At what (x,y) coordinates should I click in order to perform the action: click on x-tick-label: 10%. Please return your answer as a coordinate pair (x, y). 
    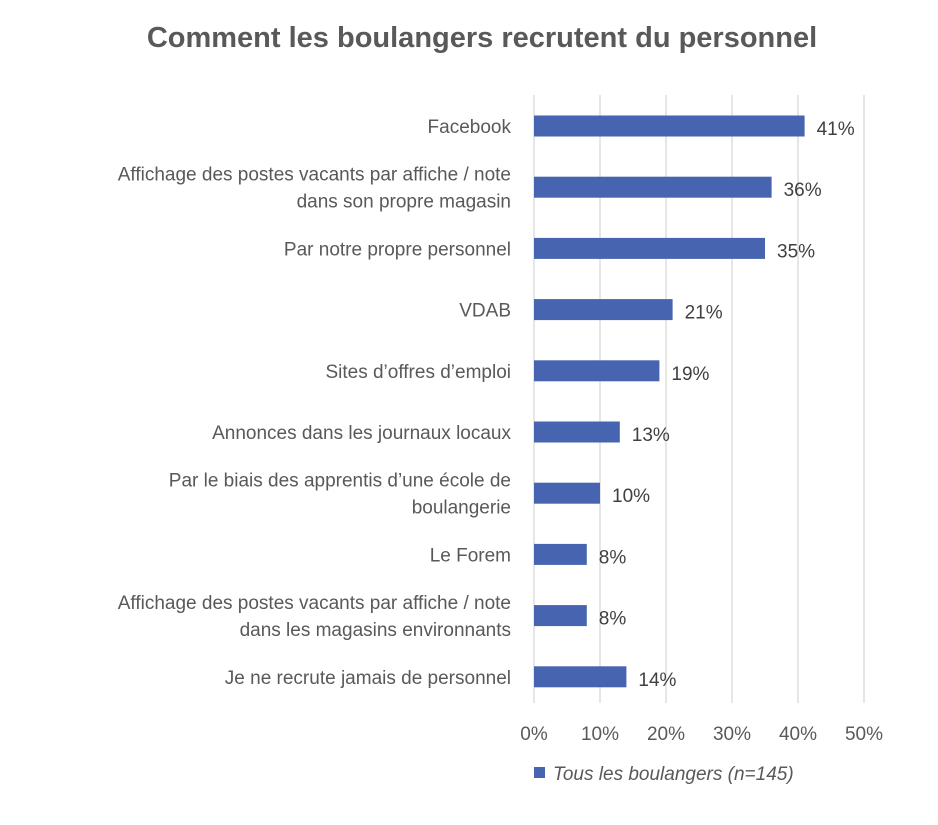
    Looking at the image, I should click on (600, 734).